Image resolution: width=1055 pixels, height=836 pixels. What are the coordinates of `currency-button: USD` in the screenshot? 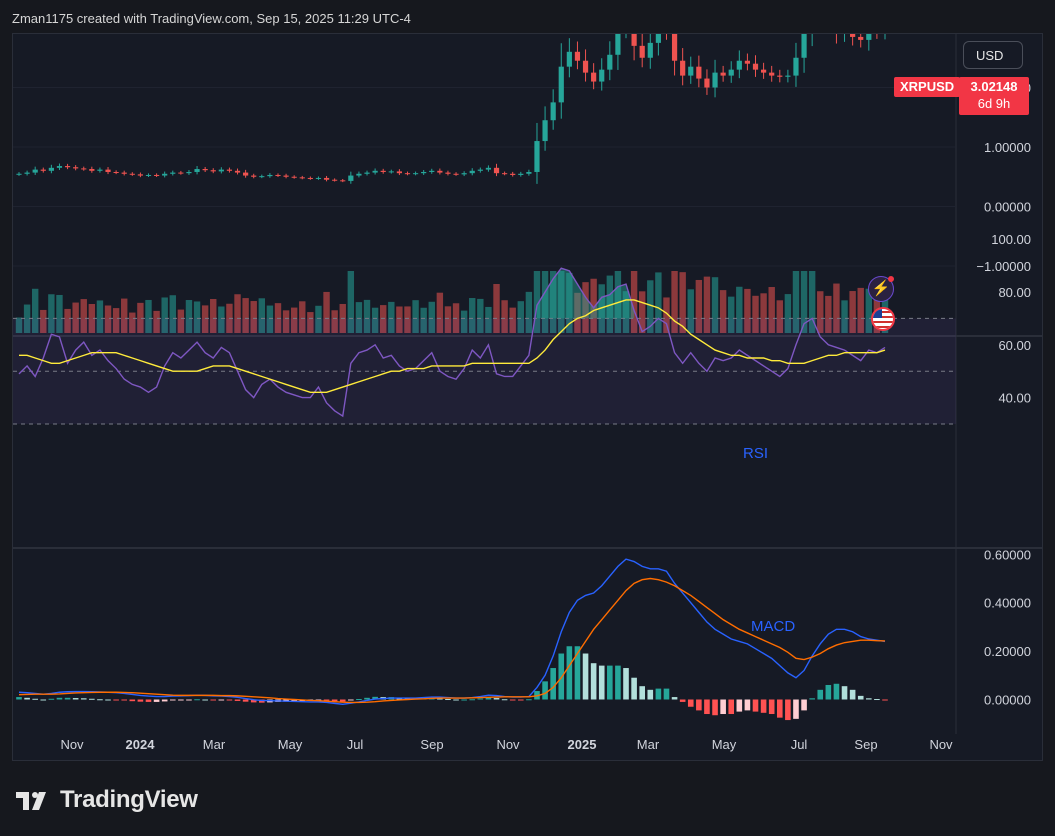 It's located at (993, 55).